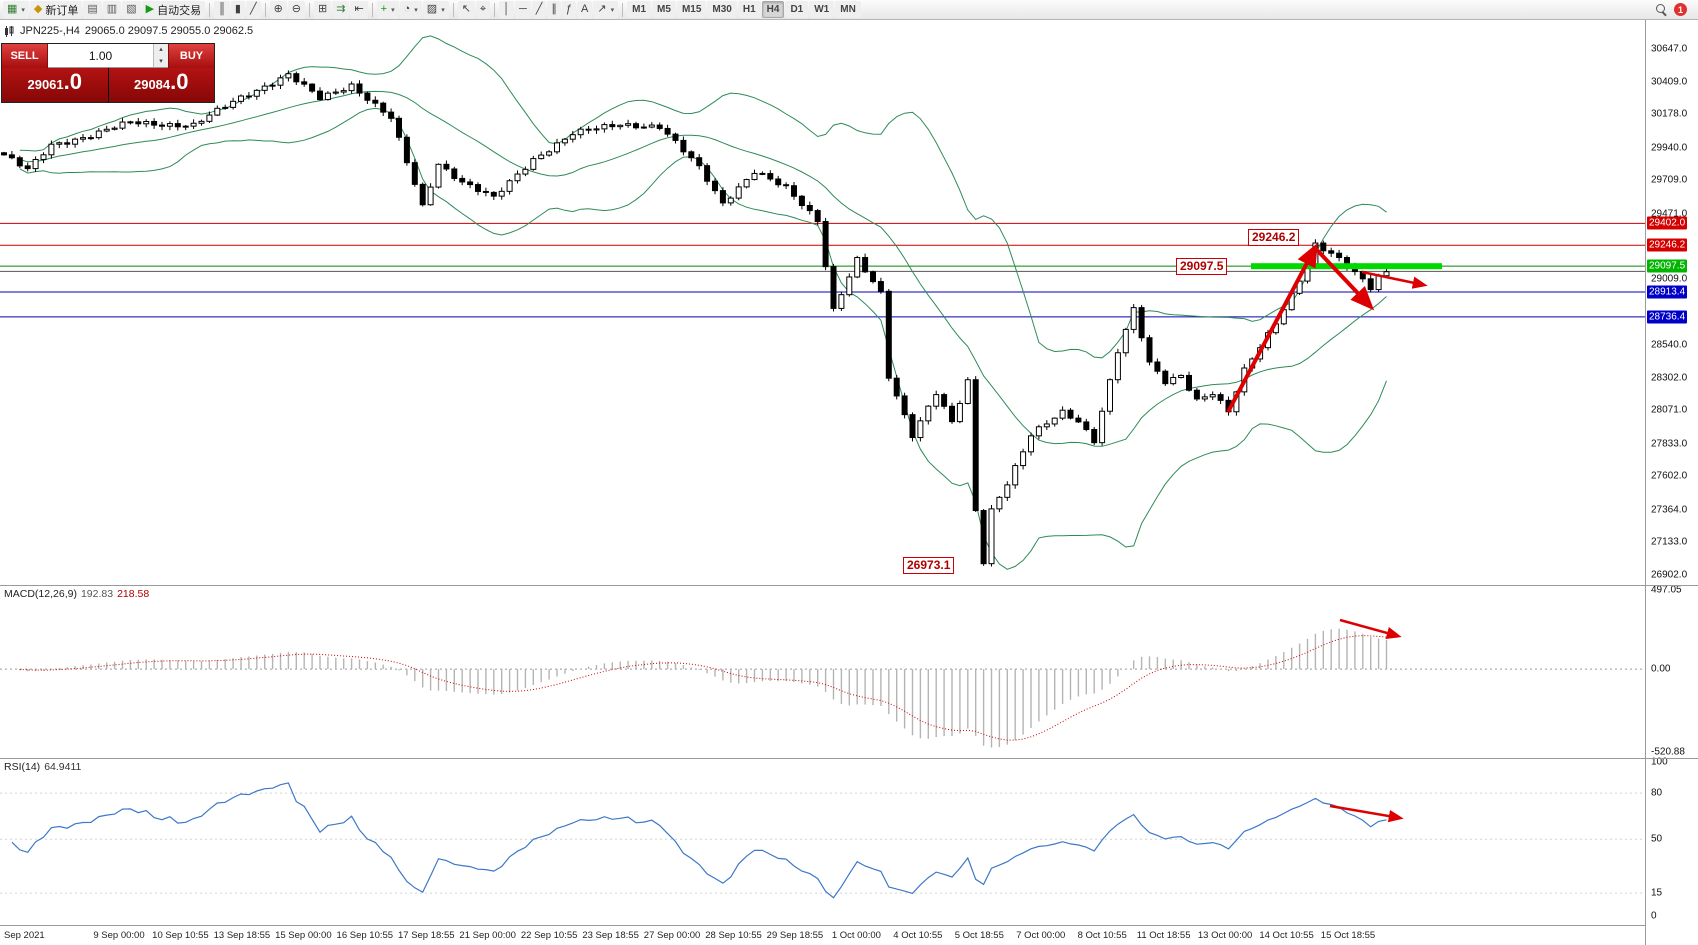 The image size is (1698, 945). Describe the element at coordinates (278, 9) in the screenshot. I see `zoom-in-button: ⊕` at that location.